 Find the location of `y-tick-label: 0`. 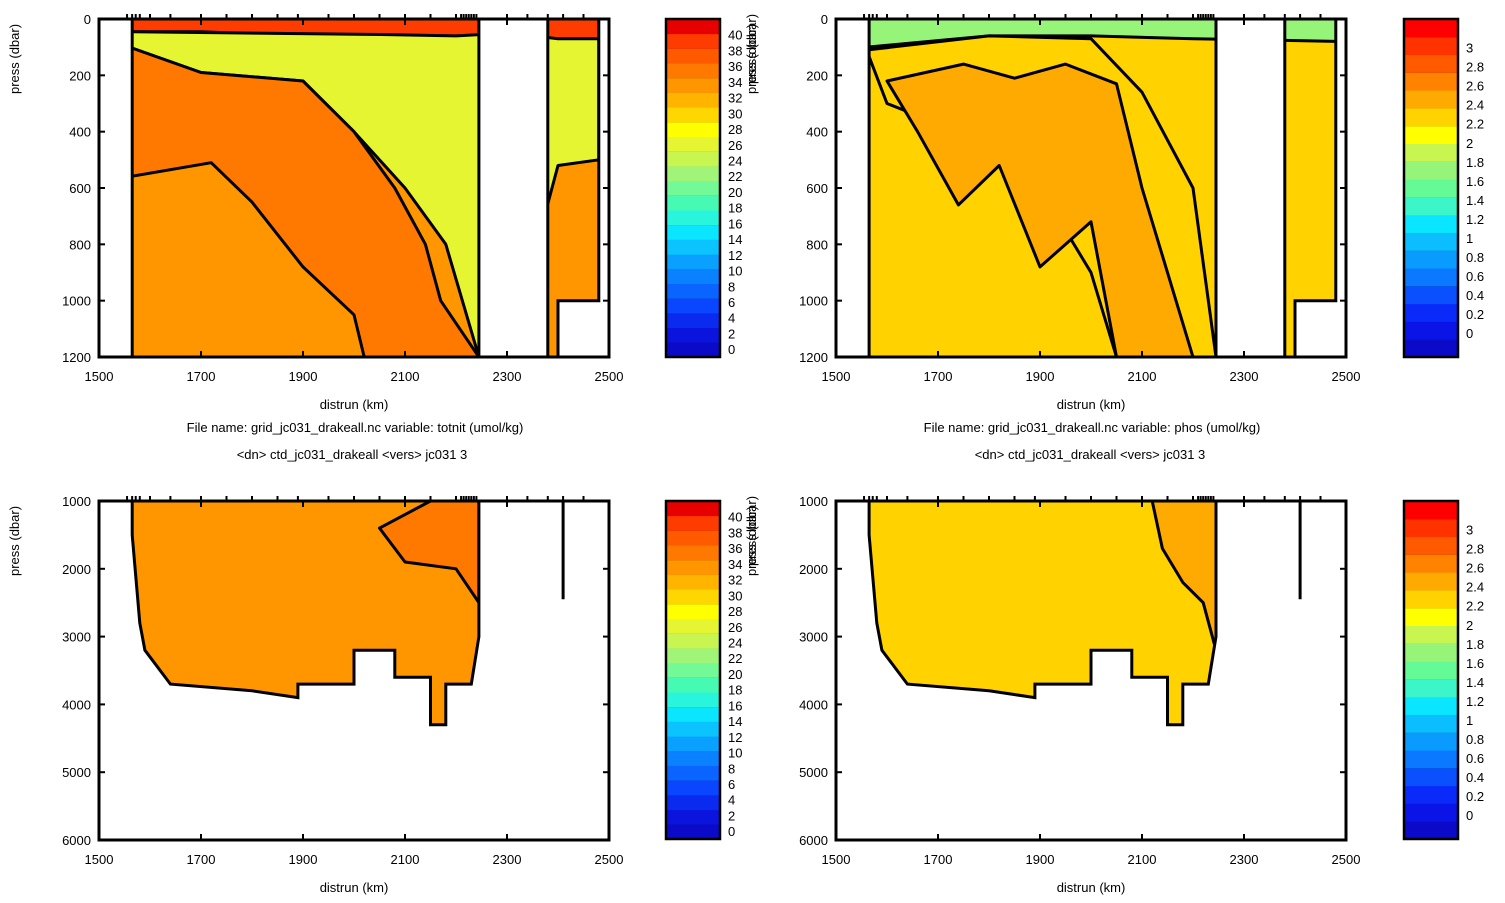

y-tick-label: 0 is located at coordinates (824, 19).